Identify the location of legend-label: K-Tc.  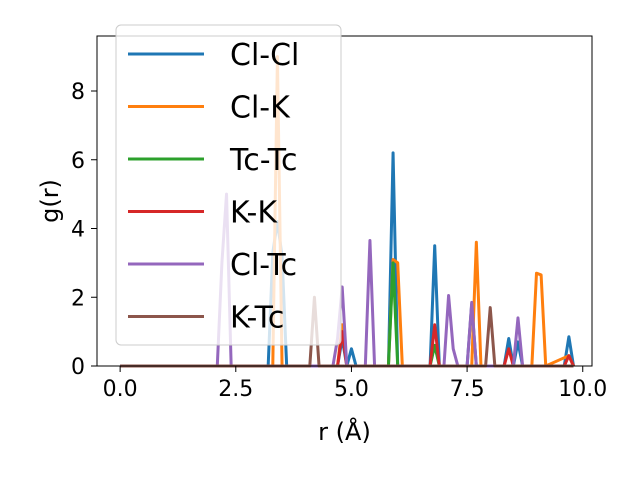
(257, 318).